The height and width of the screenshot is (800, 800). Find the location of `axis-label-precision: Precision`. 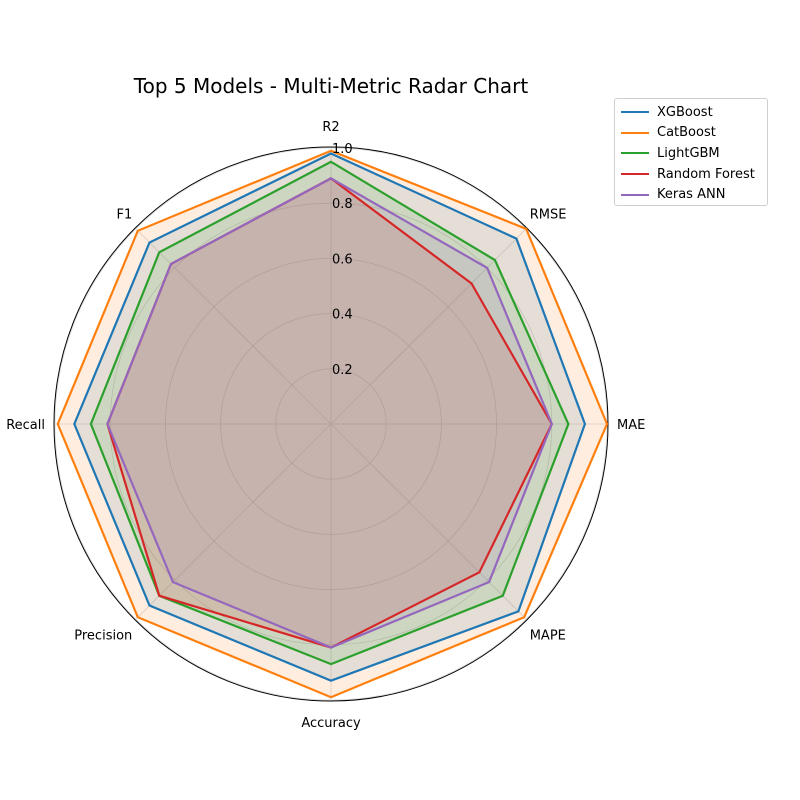

axis-label-precision: Precision is located at coordinates (103, 636).